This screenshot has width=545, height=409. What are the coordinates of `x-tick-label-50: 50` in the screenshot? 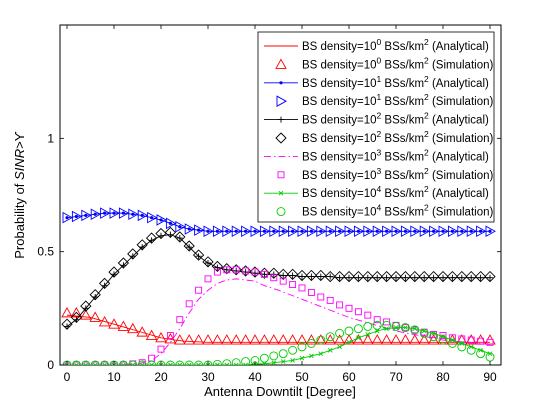 It's located at (302, 377).